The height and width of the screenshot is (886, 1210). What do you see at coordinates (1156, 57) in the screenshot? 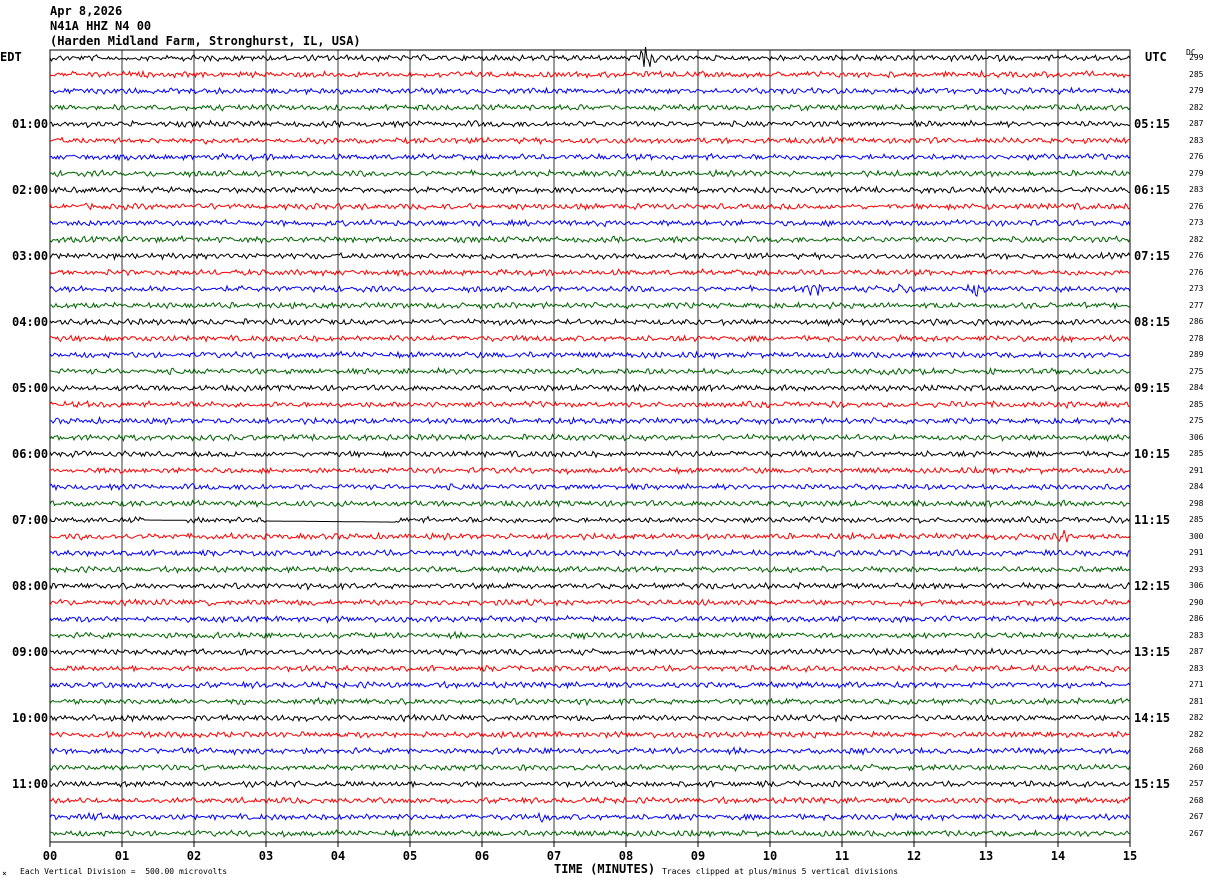
I see `right-timezone-label: UTC` at bounding box center [1156, 57].